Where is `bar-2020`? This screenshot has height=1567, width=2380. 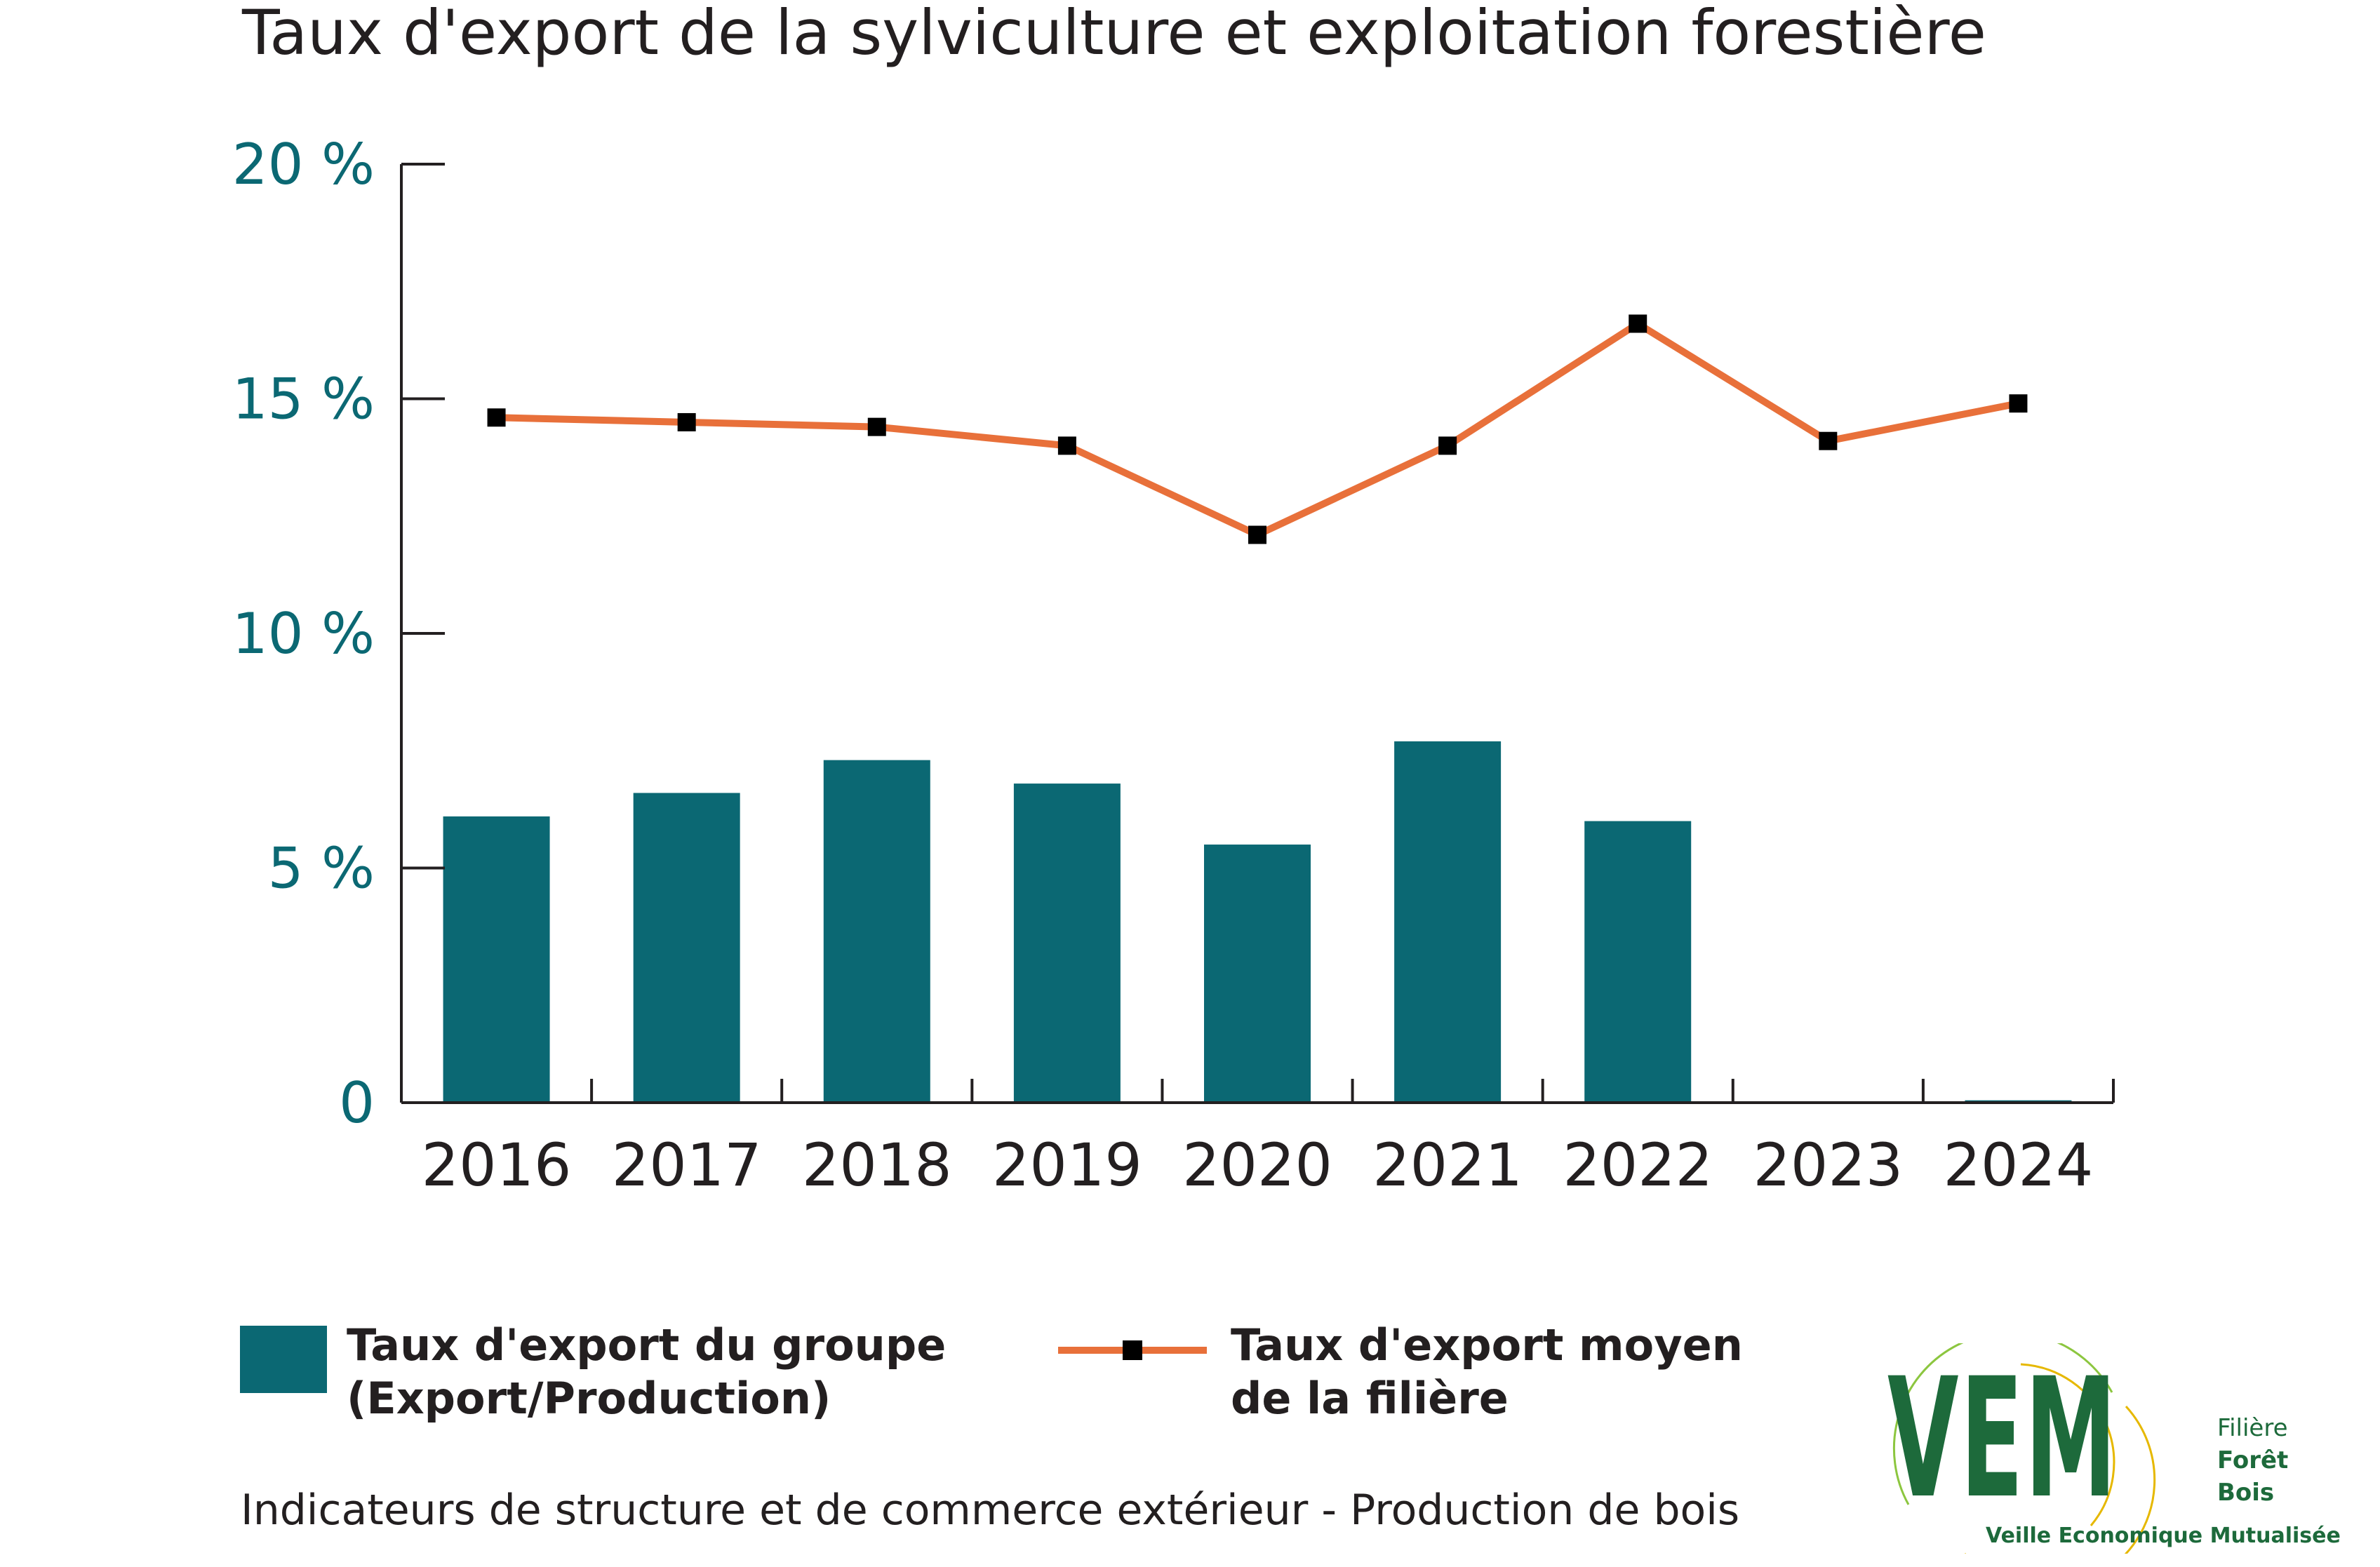
bar-2020 is located at coordinates (1258, 974).